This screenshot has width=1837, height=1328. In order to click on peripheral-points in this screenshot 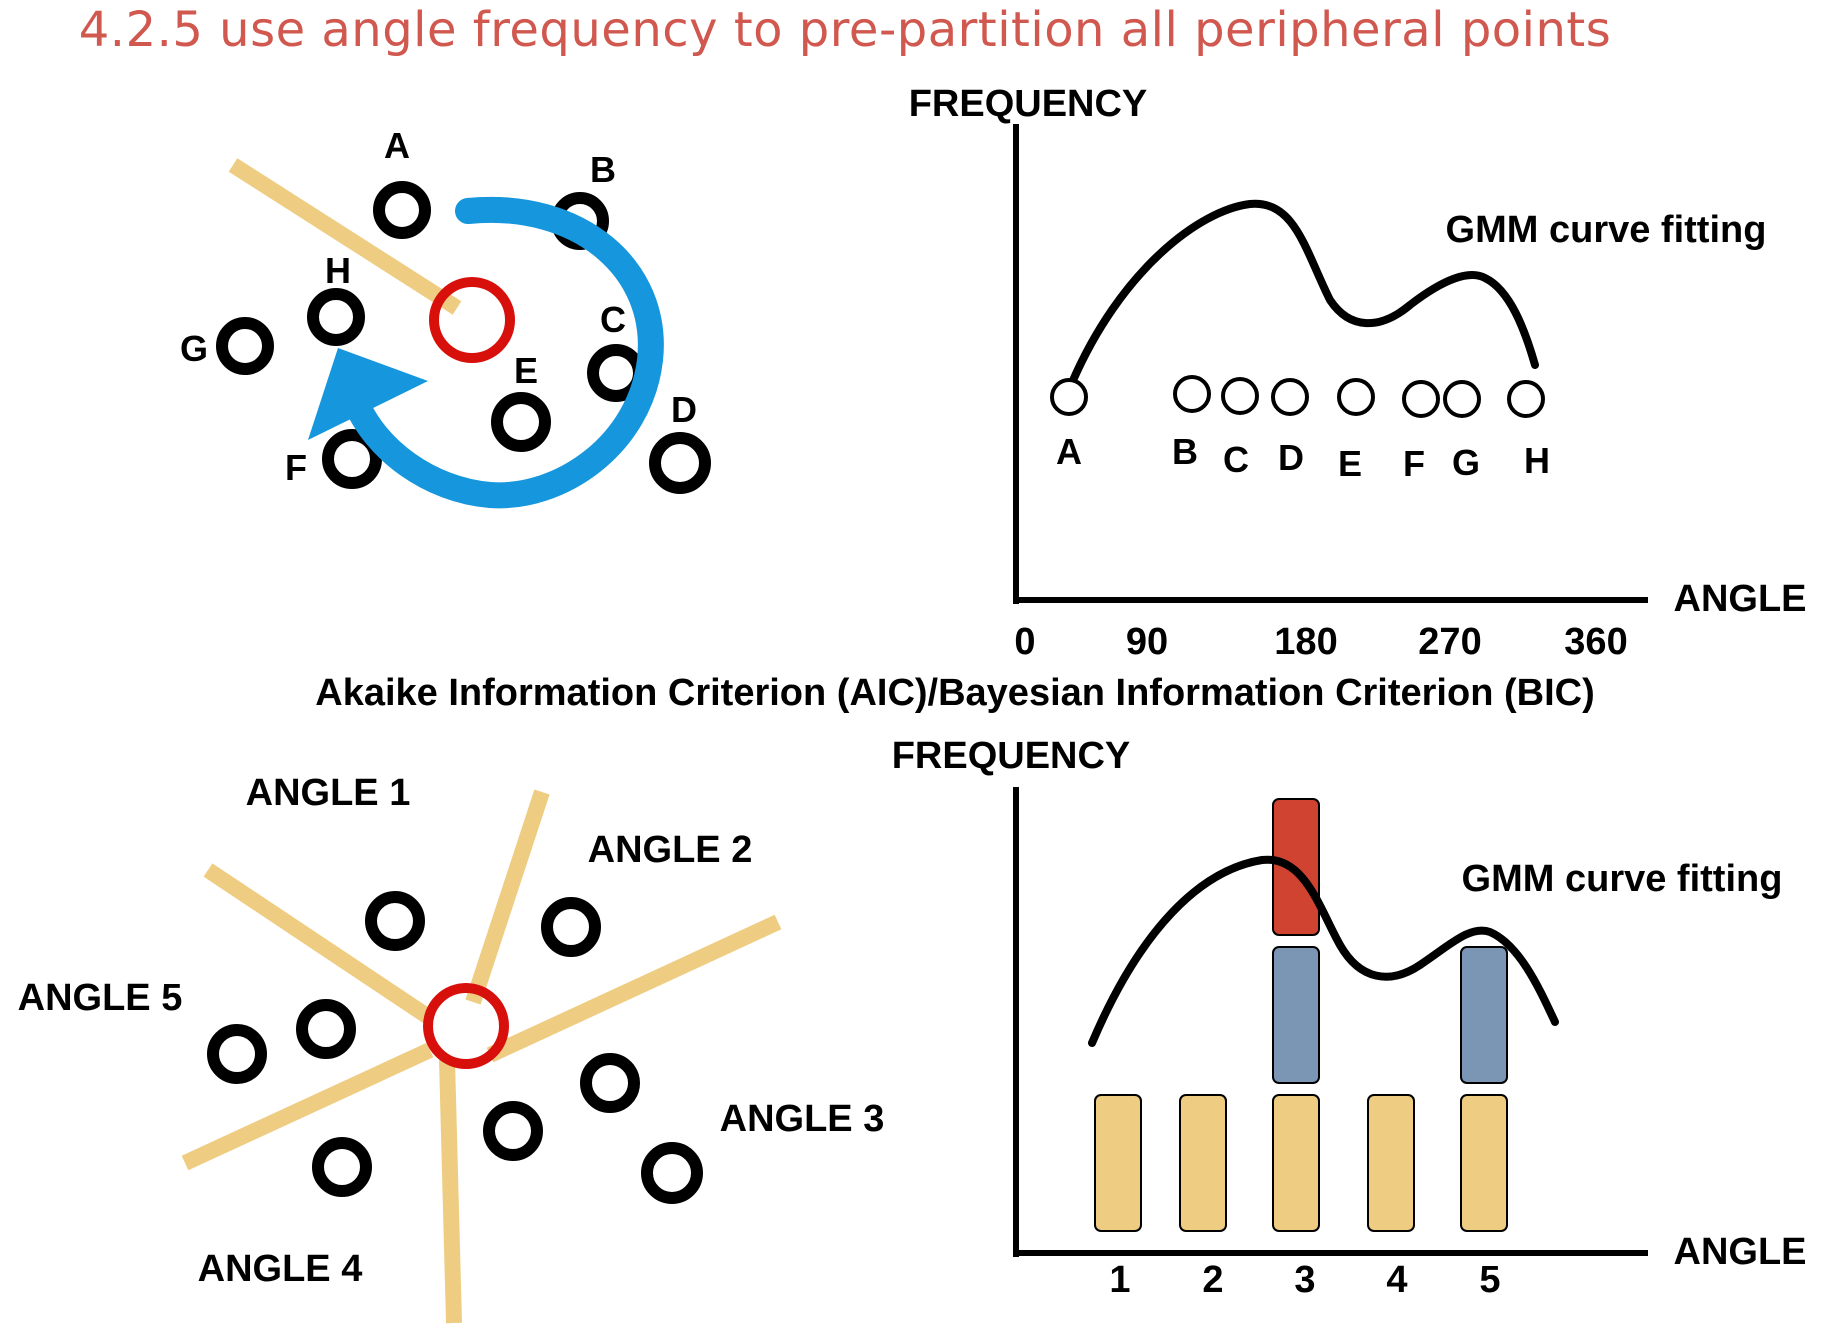, I will do `click(463, 337)`.